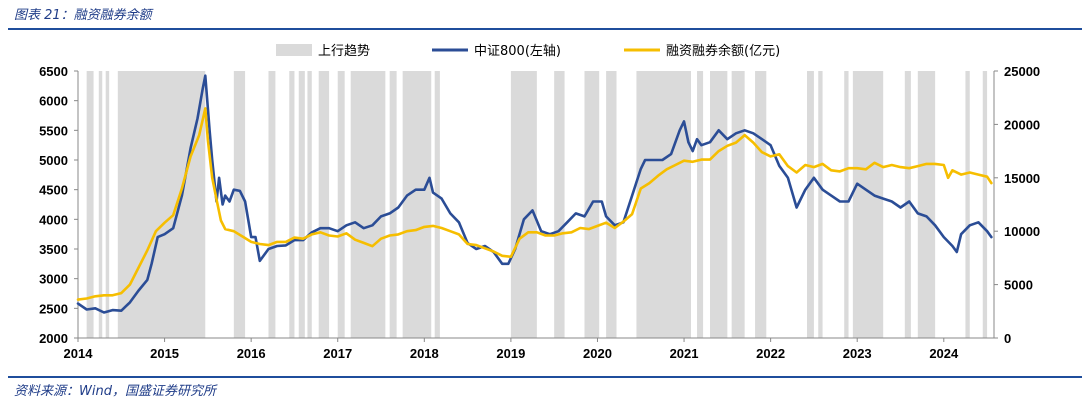 The image size is (1086, 409). What do you see at coordinates (251, 353) in the screenshot?
I see `x-tick-label: 2016` at bounding box center [251, 353].